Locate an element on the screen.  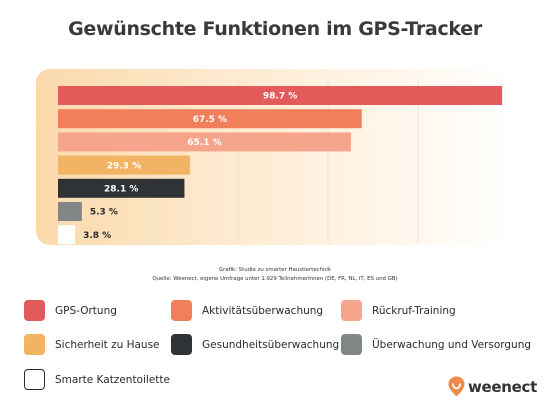
legend-item-7: Smarte Katzentoilette is located at coordinates (97, 379).